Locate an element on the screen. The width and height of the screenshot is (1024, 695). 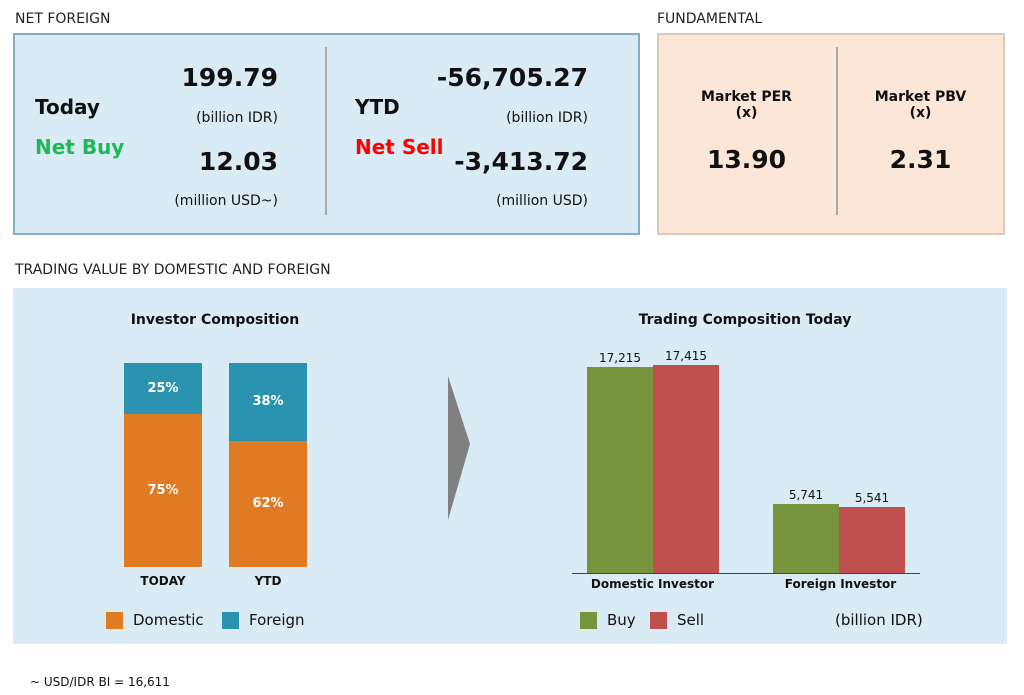
arrow-right-icon is located at coordinates (459, 448).